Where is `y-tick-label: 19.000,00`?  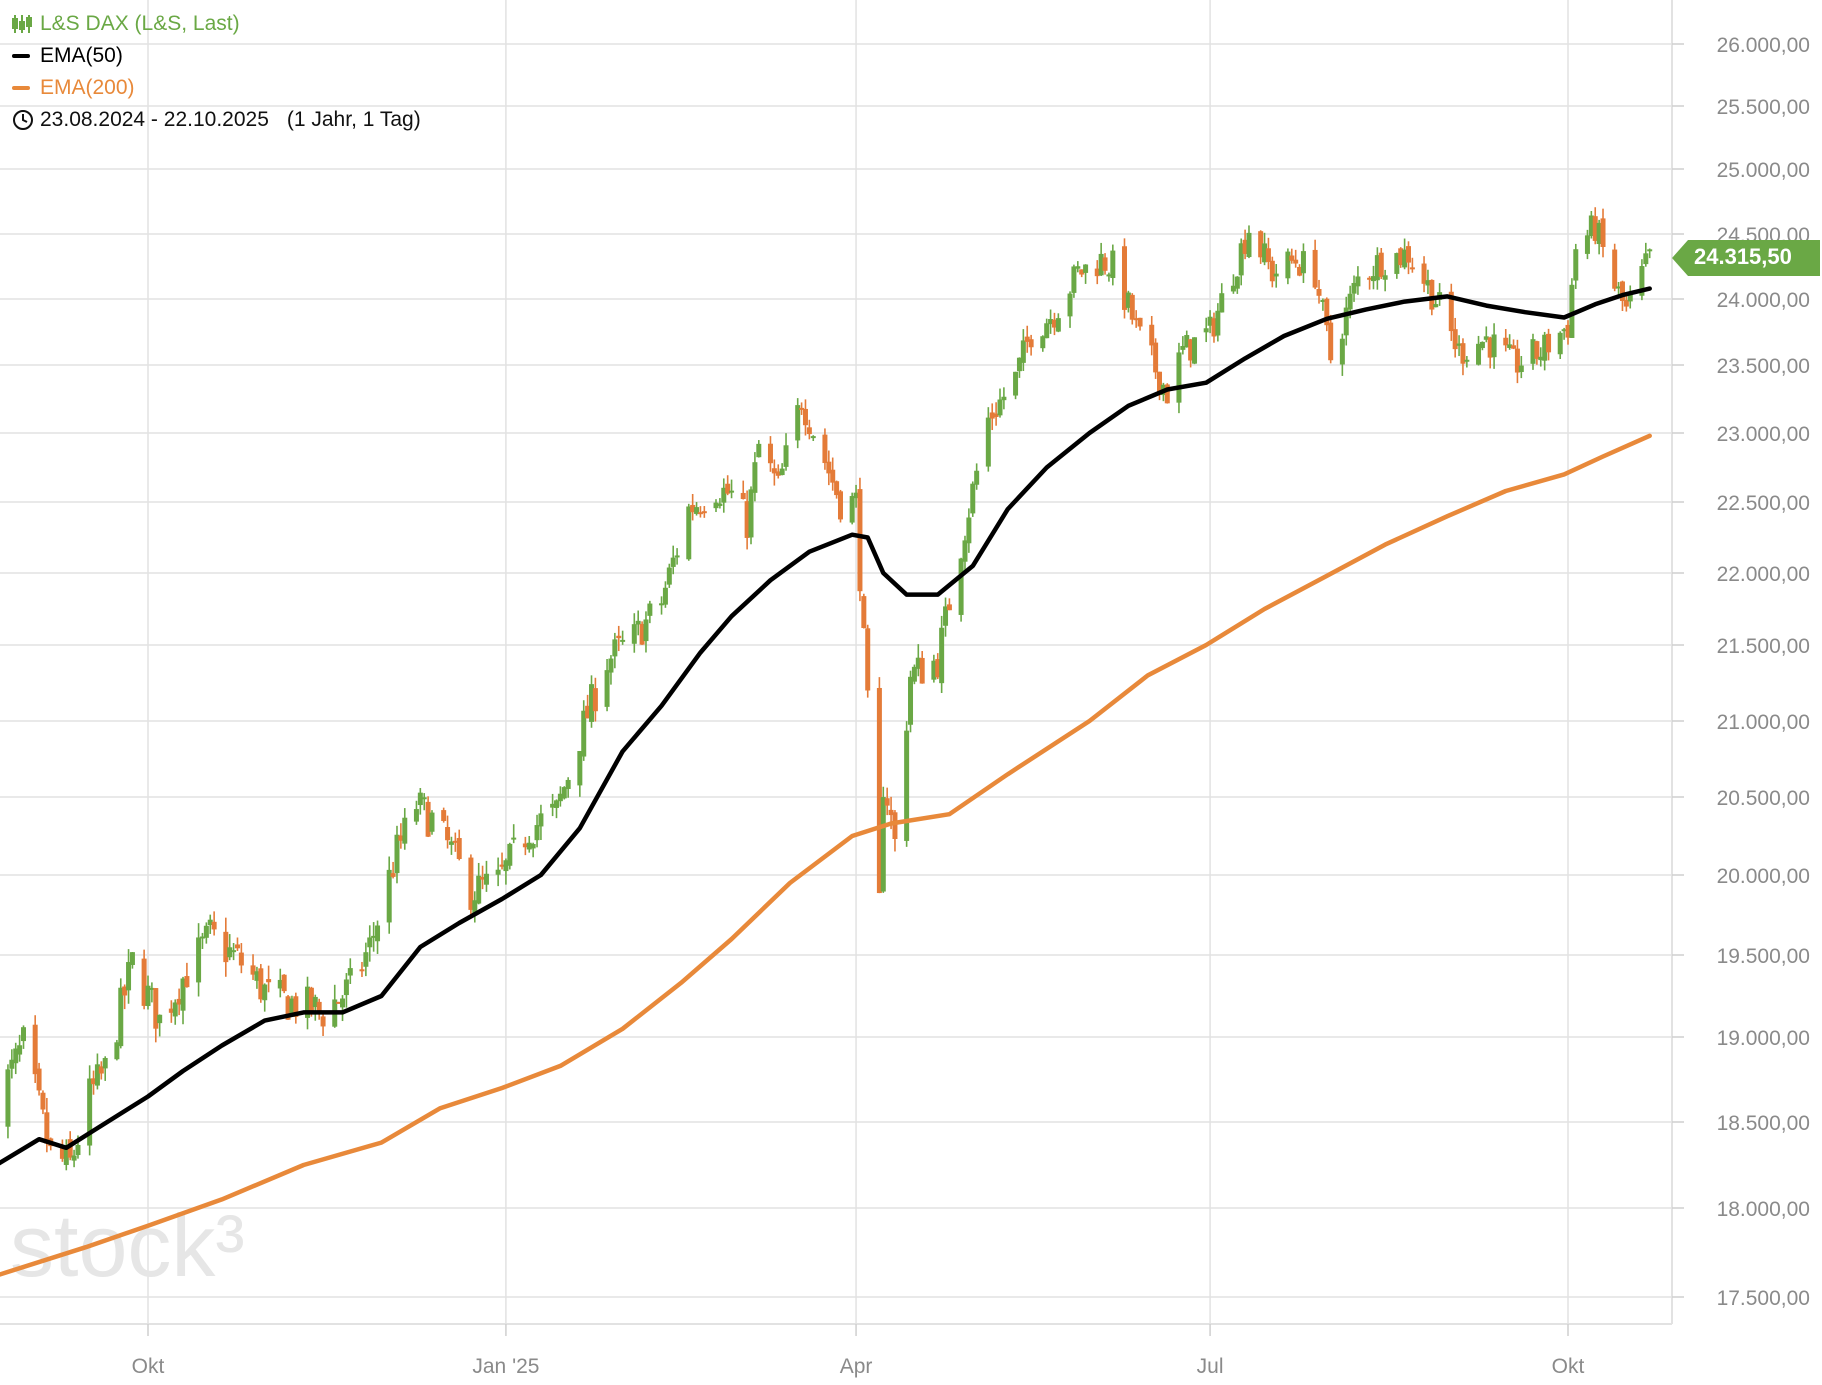 y-tick-label: 19.000,00 is located at coordinates (1763, 1038).